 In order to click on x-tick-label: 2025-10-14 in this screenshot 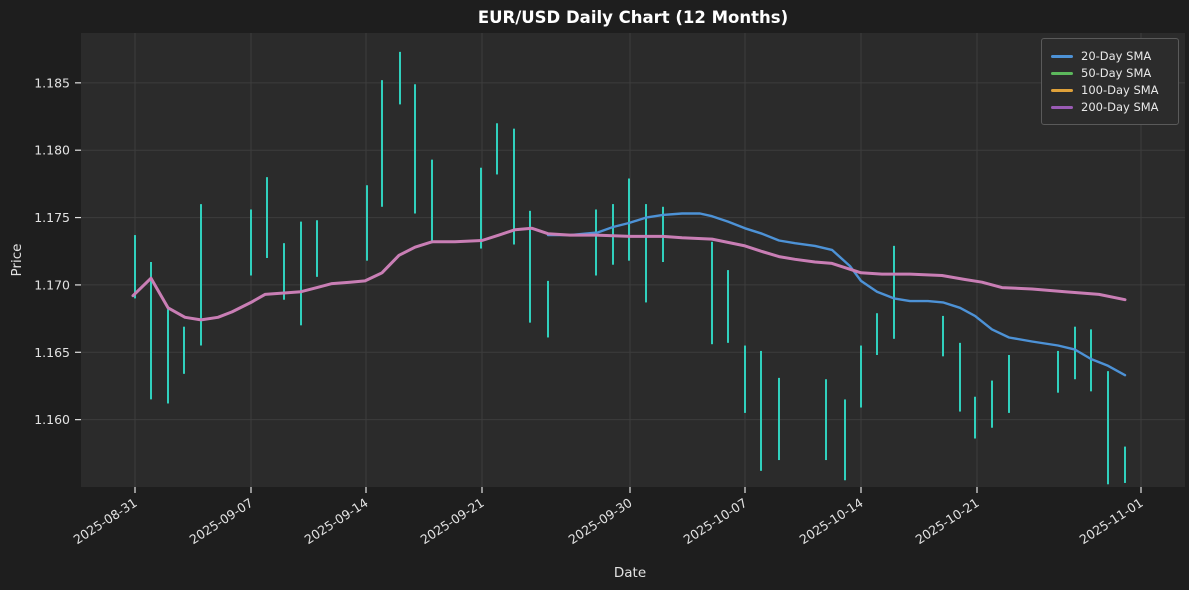, I will do `click(831, 521)`.